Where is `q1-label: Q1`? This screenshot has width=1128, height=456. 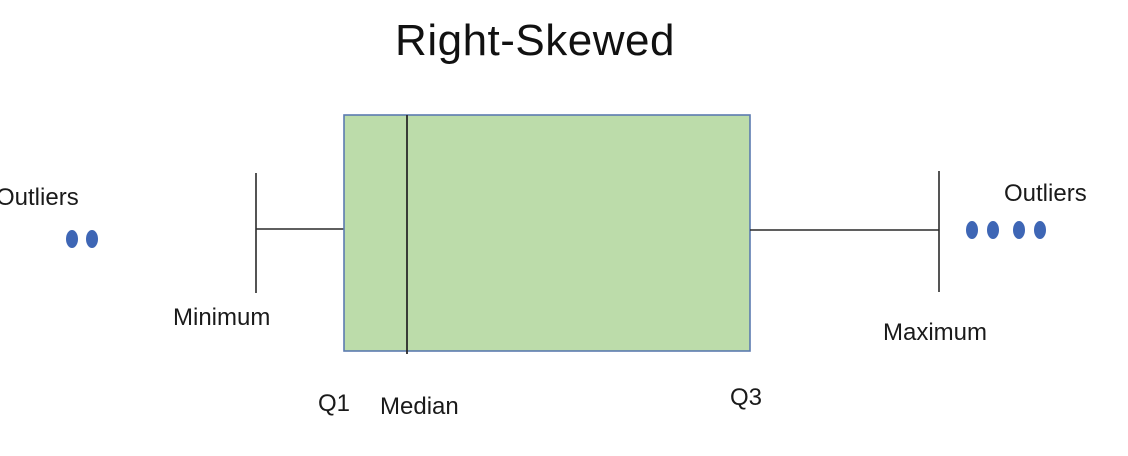
q1-label: Q1 is located at coordinates (334, 403).